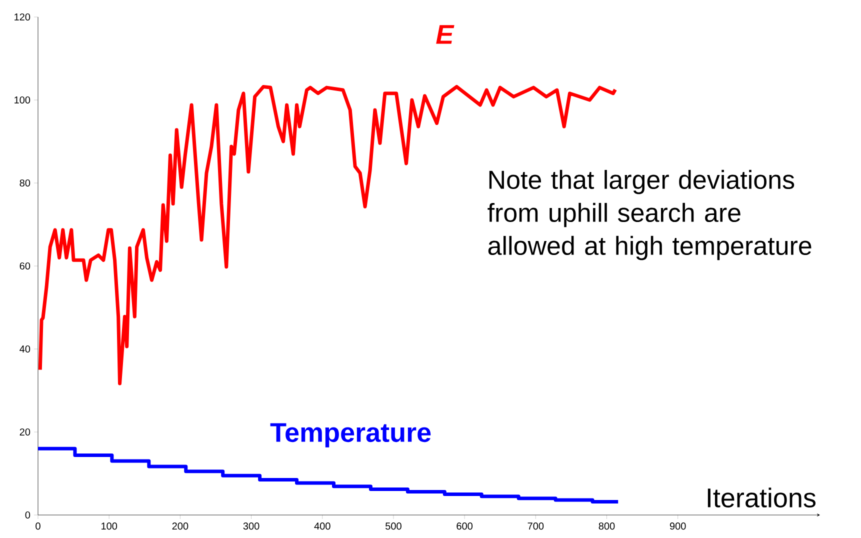 The width and height of the screenshot is (861, 538). I want to click on x-tick-label: 100, so click(110, 526).